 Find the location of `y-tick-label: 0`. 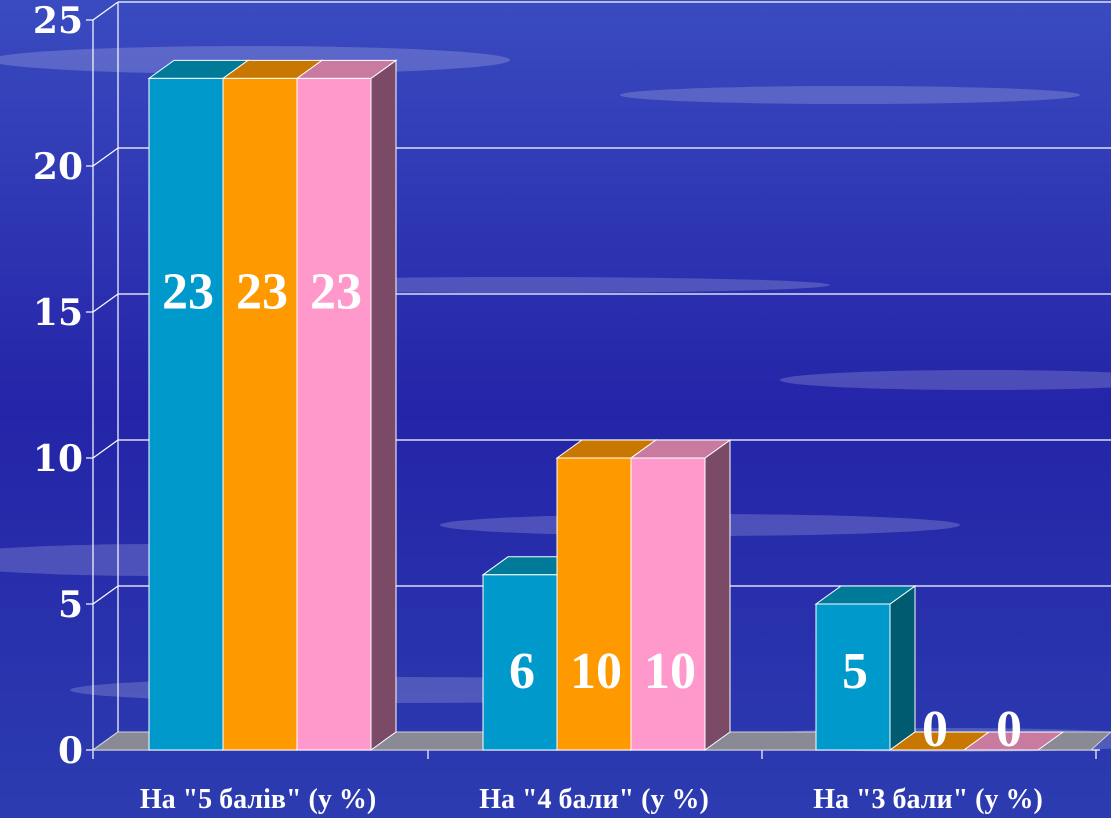

y-tick-label: 0 is located at coordinates (70, 751).